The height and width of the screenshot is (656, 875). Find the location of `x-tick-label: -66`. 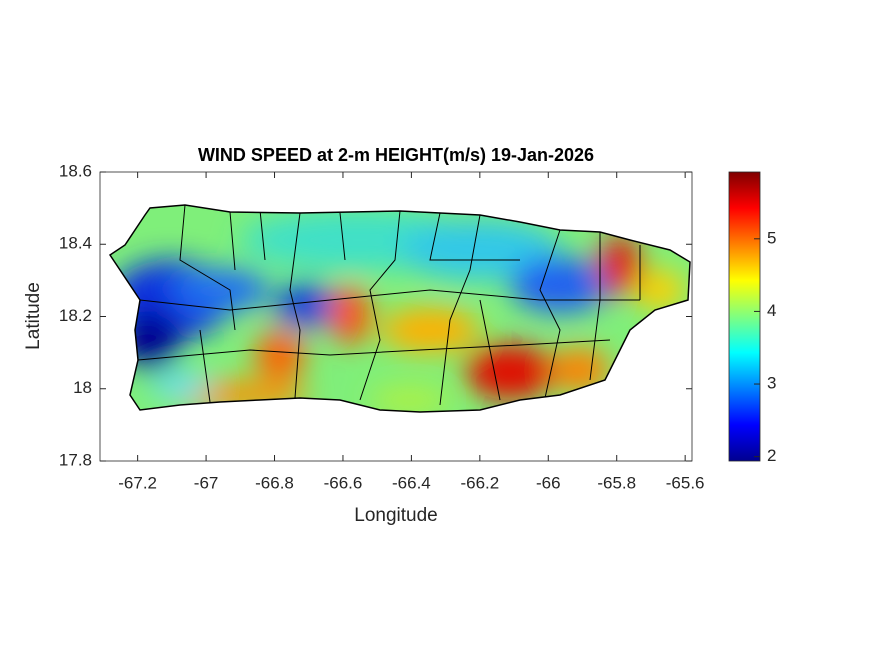

x-tick-label: -66 is located at coordinates (548, 482).